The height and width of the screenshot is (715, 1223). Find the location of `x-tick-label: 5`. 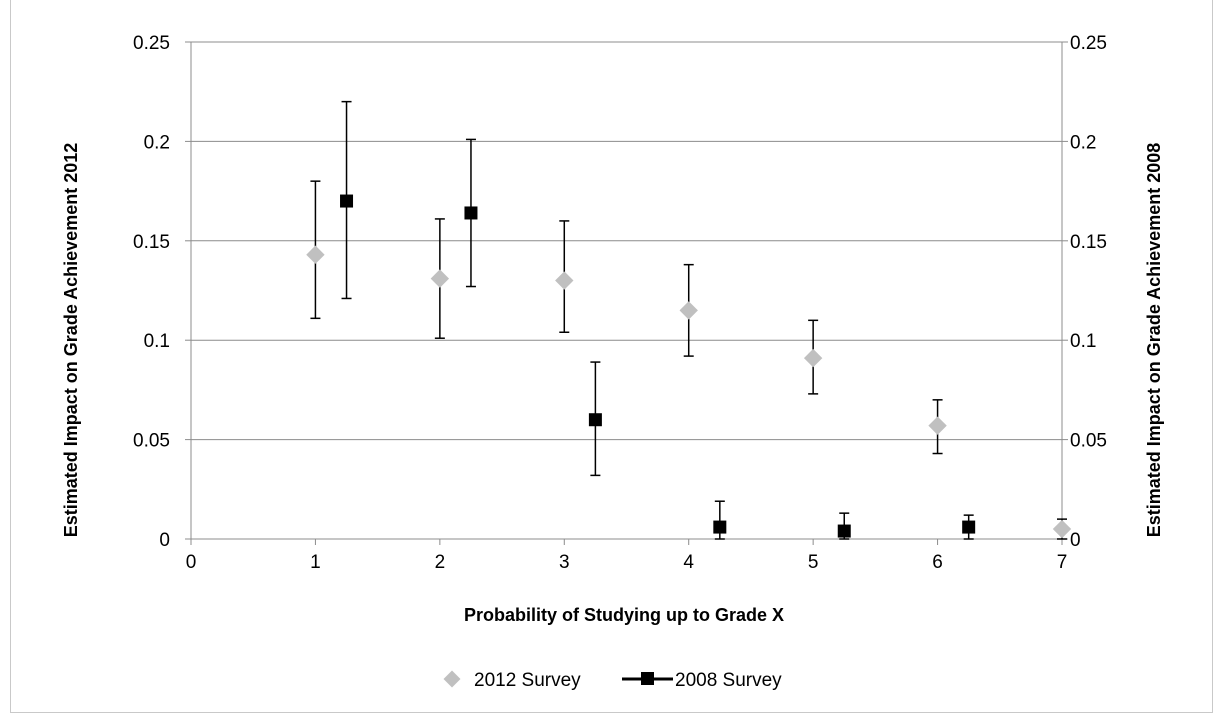

x-tick-label: 5 is located at coordinates (813, 562).